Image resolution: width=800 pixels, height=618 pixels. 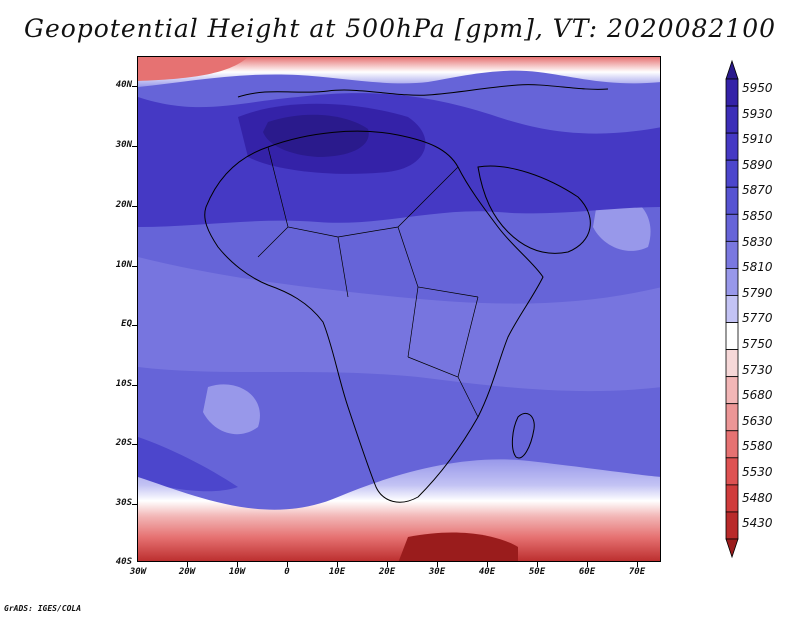 I want to click on lat-label-40n: 40N, so click(x=123, y=85).